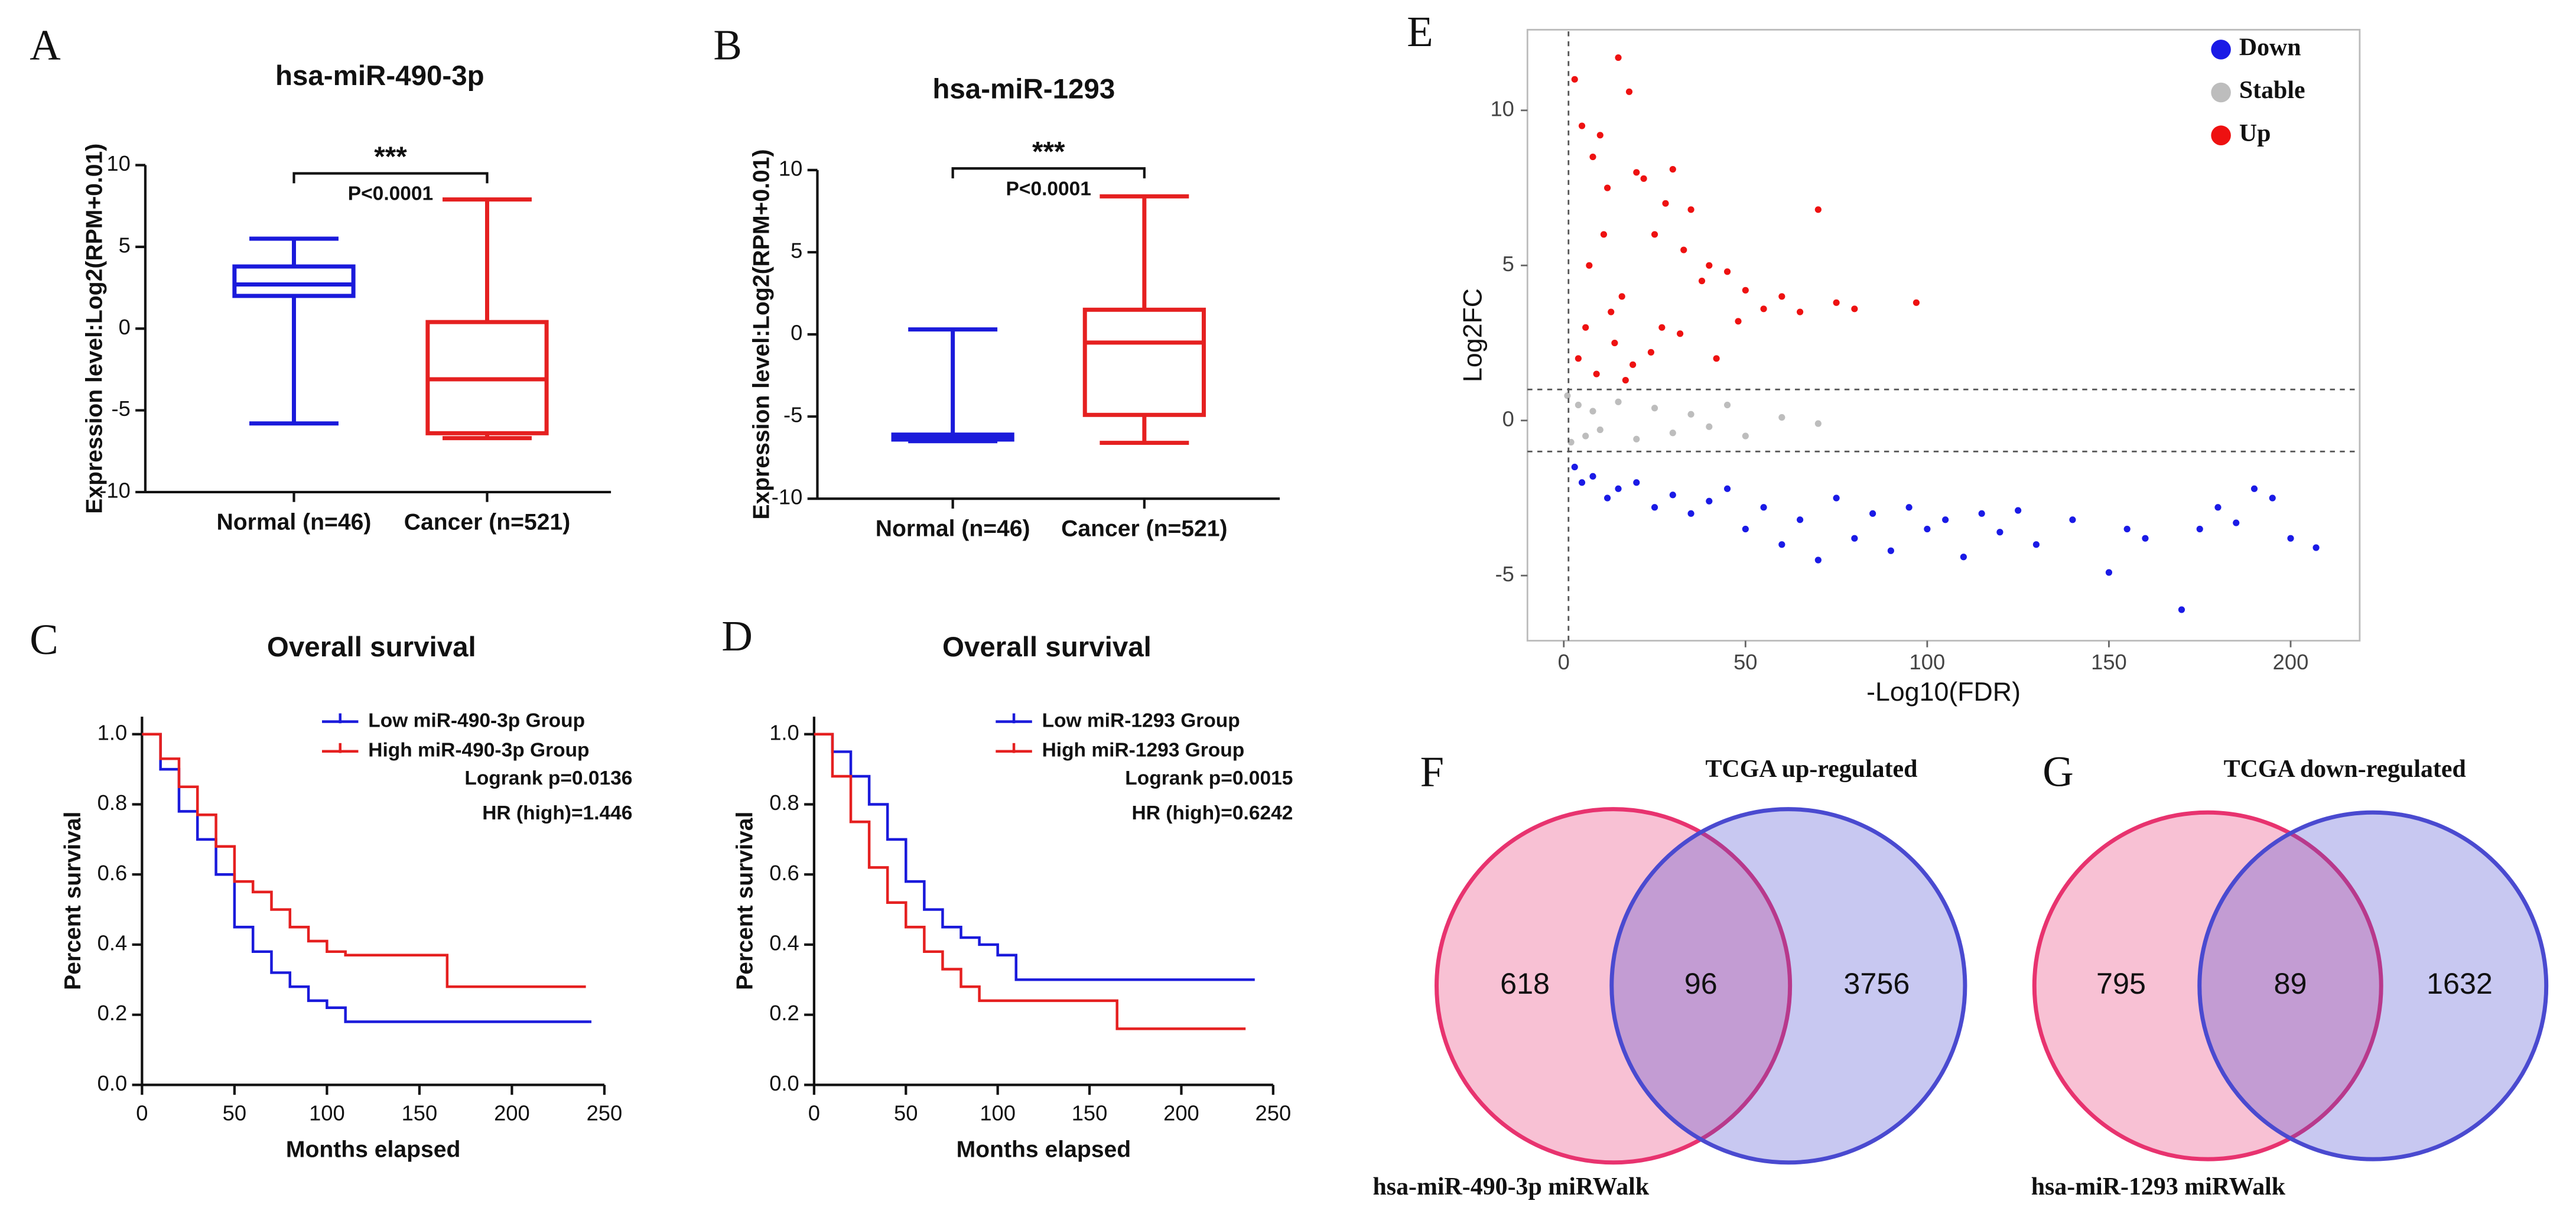  What do you see at coordinates (1047, 647) in the screenshot?
I see `chart-title: Overall survival` at bounding box center [1047, 647].